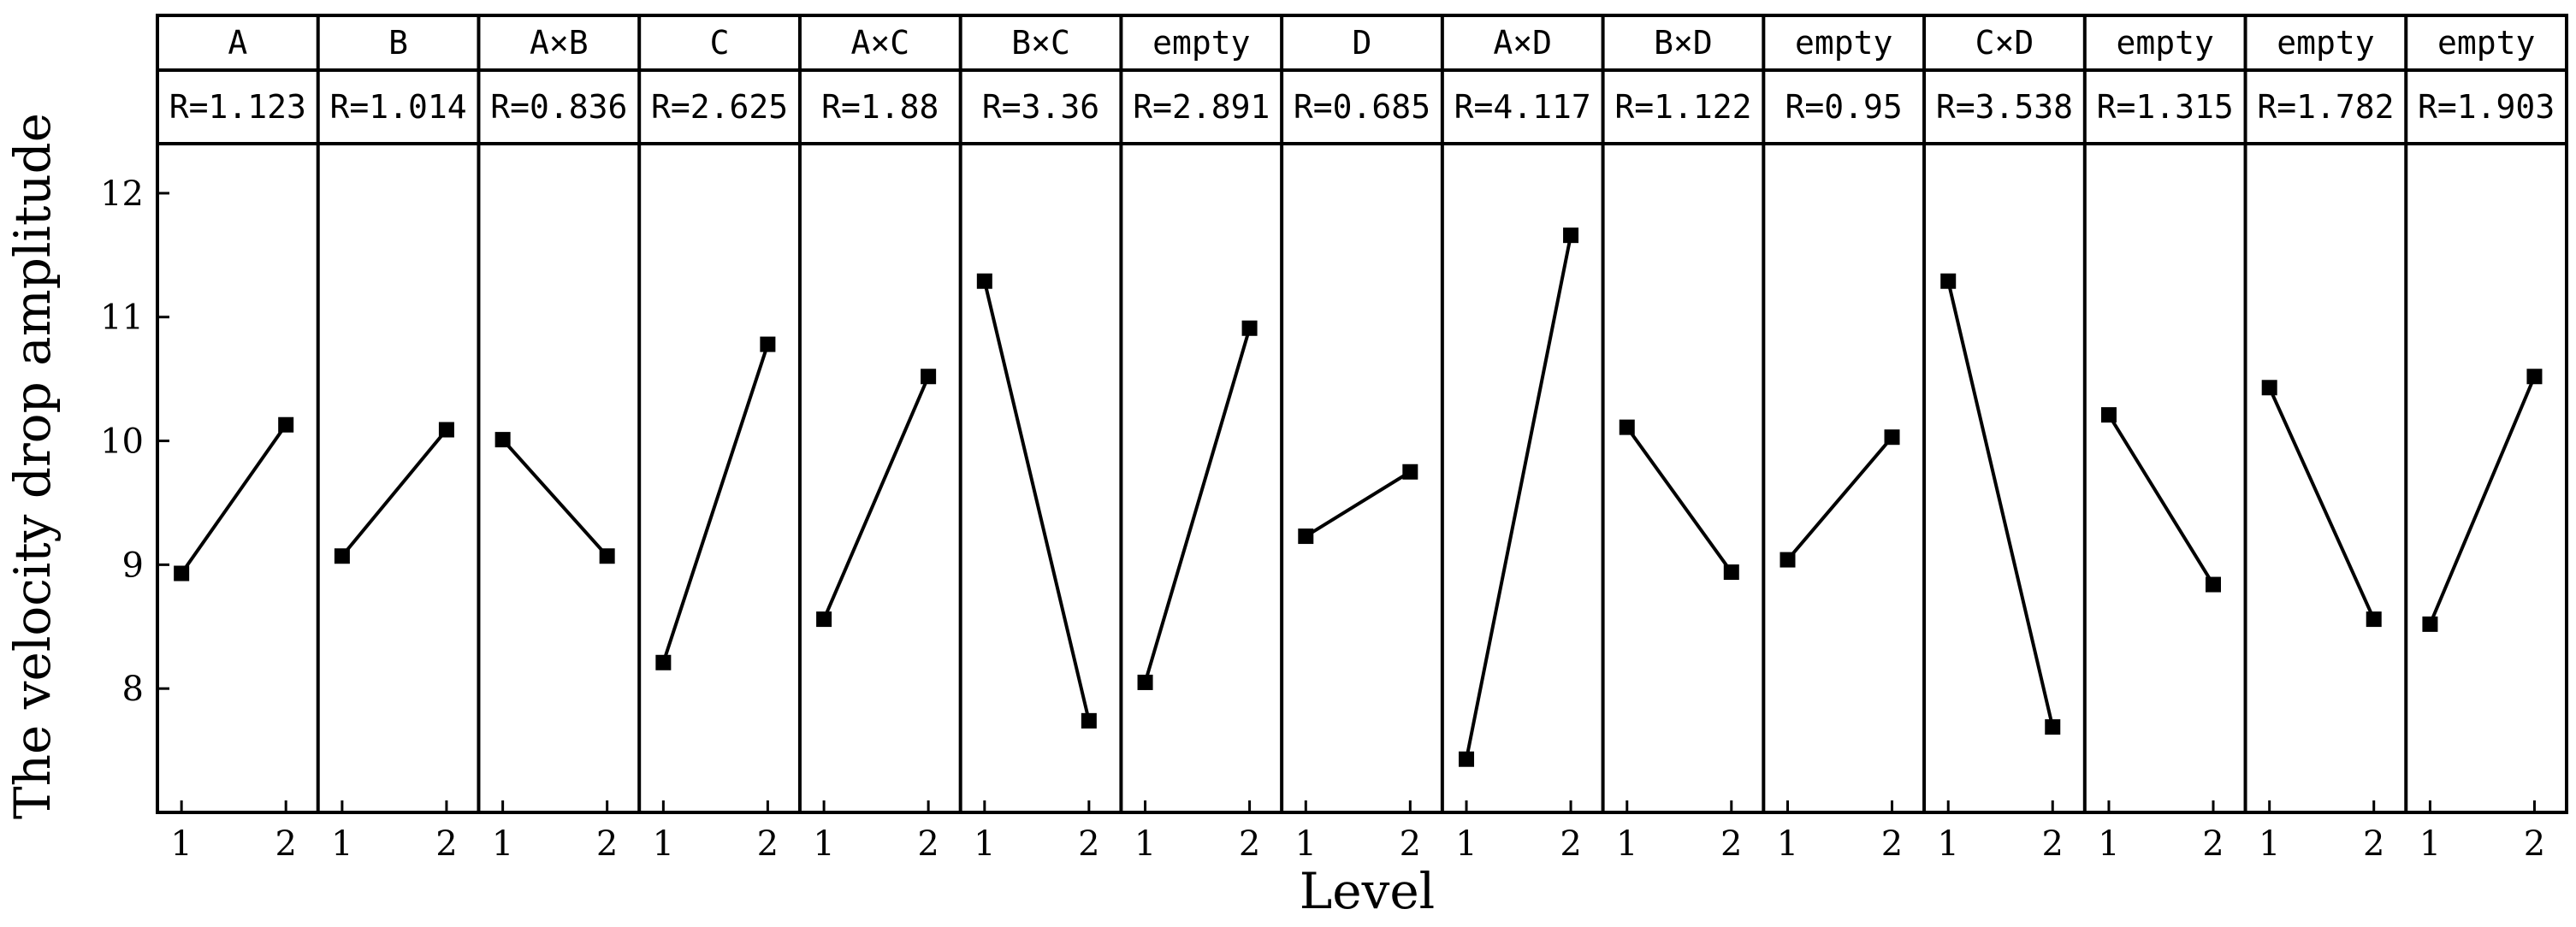 This screenshot has height=927, width=2576. I want to click on factor-label: C×D, so click(2004, 43).